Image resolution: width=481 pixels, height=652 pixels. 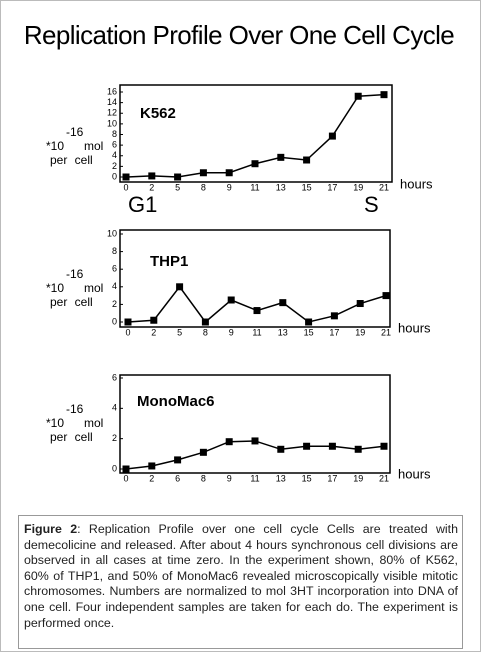 What do you see at coordinates (371, 204) in the screenshot?
I see `annotation: S` at bounding box center [371, 204].